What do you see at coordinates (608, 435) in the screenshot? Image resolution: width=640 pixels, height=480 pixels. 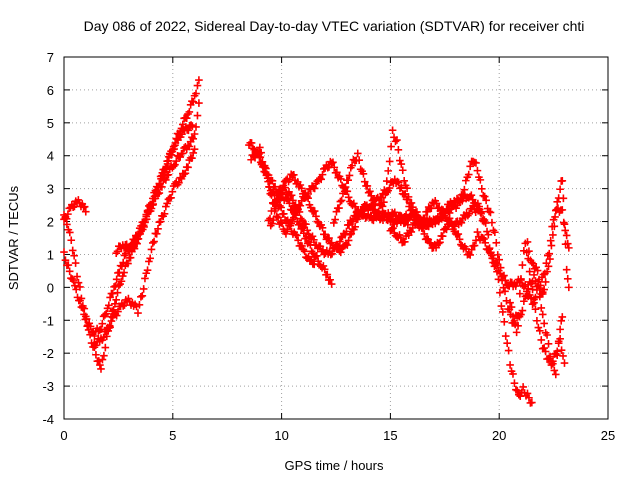 I see `x-tick-label: 25` at bounding box center [608, 435].